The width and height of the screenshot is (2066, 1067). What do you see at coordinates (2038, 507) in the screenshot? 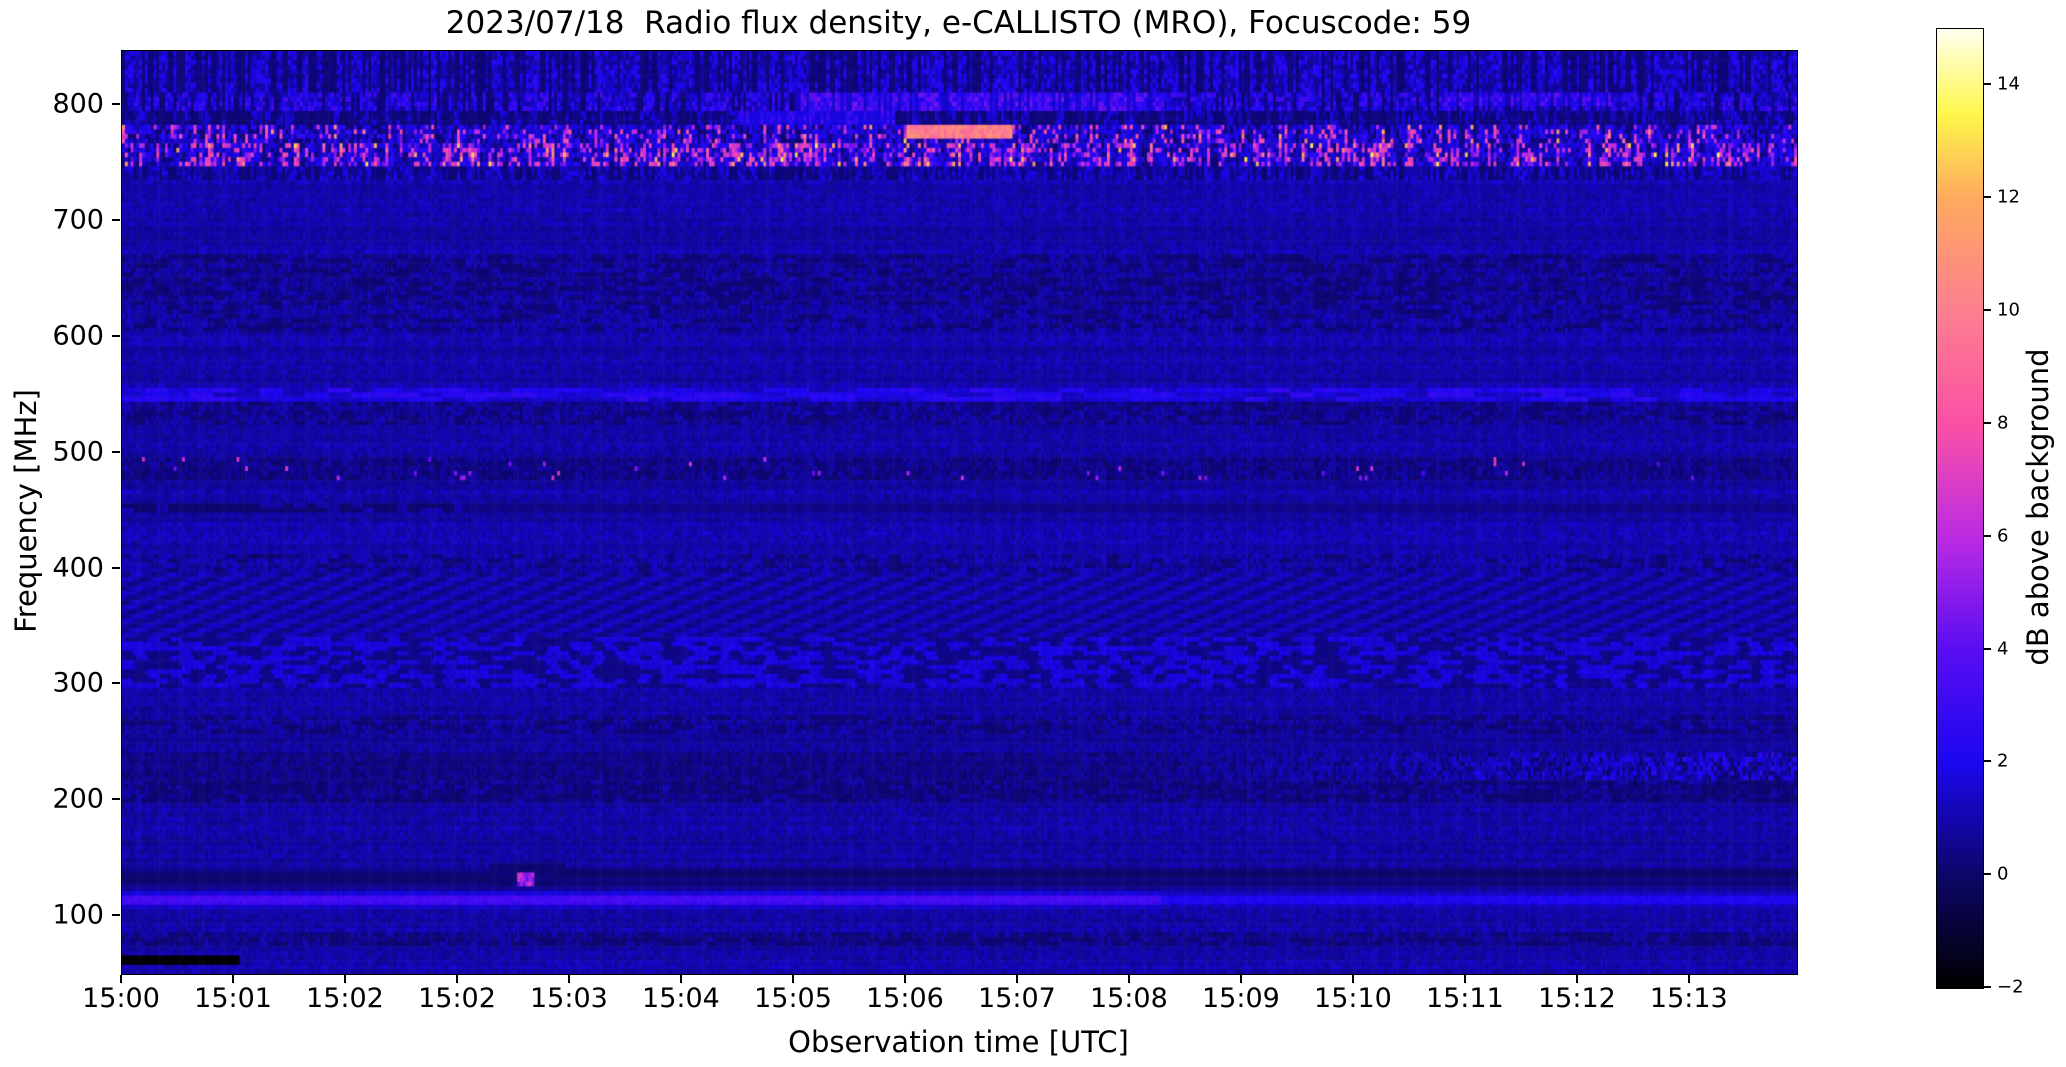
I see `colorbar-label: dB above background` at bounding box center [2038, 507].